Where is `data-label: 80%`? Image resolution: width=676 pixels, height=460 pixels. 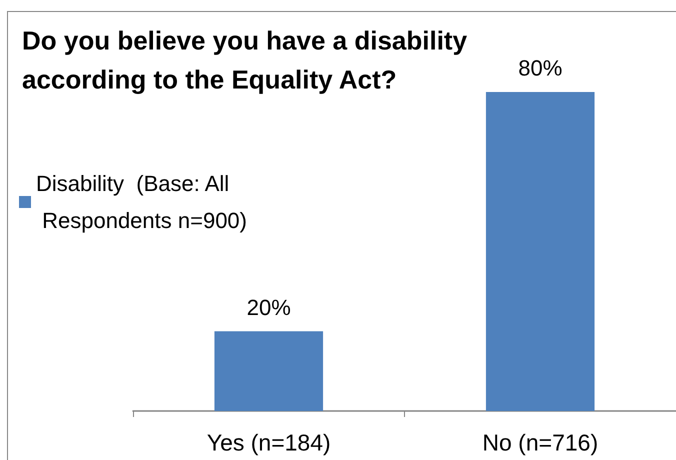 data-label: 80% is located at coordinates (540, 68).